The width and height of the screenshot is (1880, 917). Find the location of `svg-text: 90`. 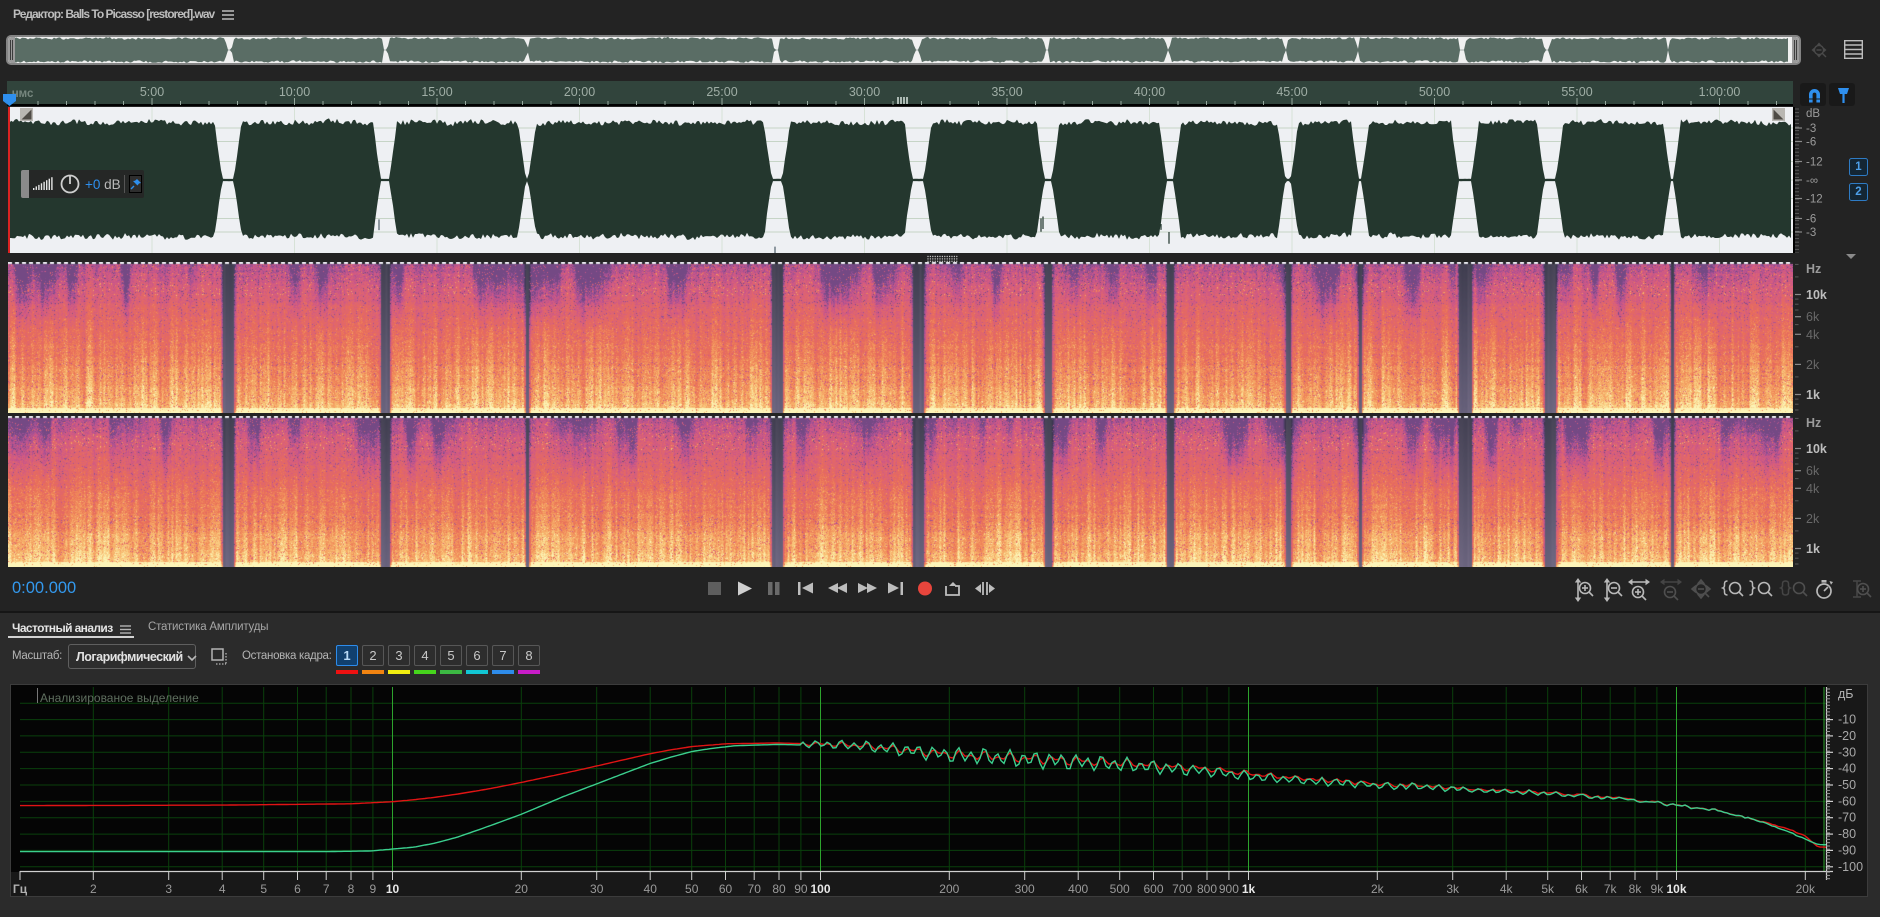

svg-text: 90 is located at coordinates (801, 889).